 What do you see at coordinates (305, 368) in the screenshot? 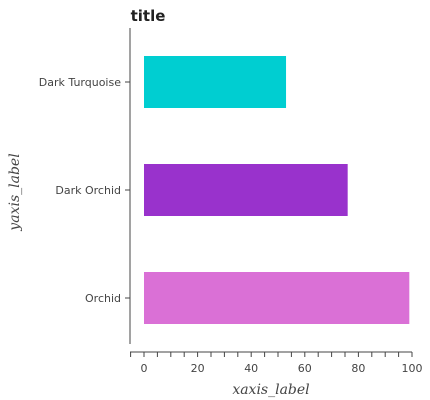
I see `x-tick-label: 60` at bounding box center [305, 368].